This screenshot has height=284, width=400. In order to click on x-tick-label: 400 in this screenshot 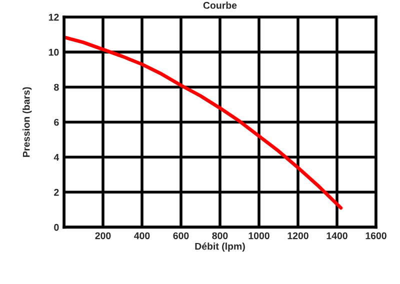, I will do `click(142, 236)`.